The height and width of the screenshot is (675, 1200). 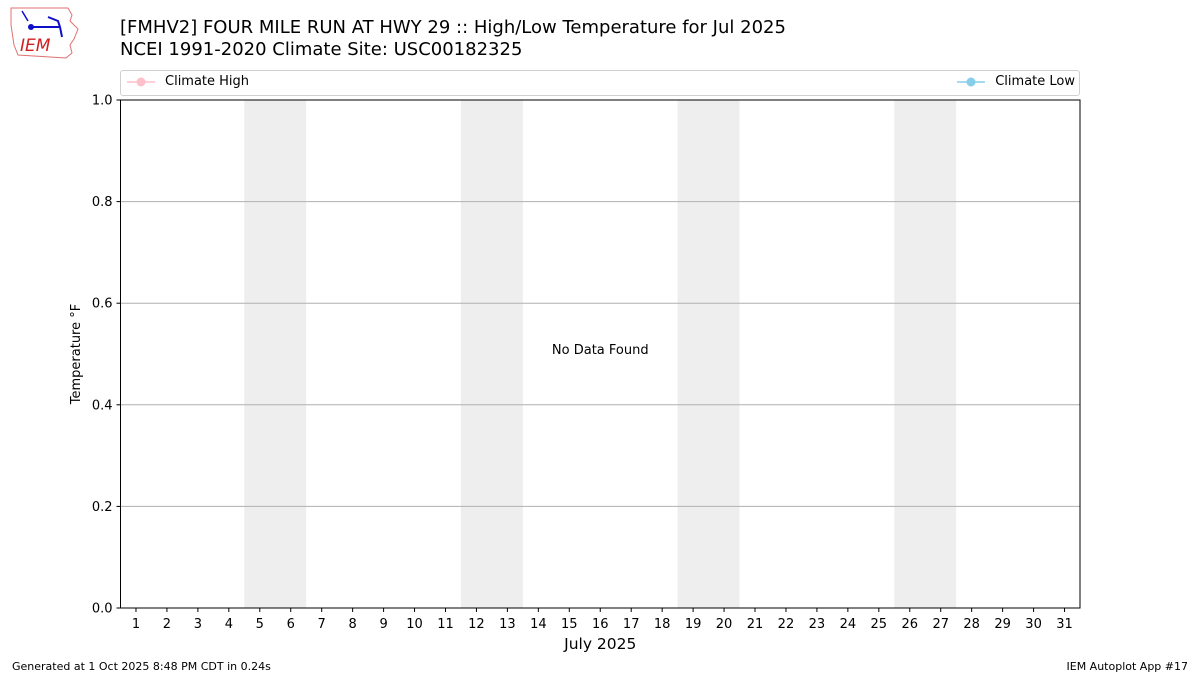 I want to click on x-tick-label: 31, so click(x=1064, y=624).